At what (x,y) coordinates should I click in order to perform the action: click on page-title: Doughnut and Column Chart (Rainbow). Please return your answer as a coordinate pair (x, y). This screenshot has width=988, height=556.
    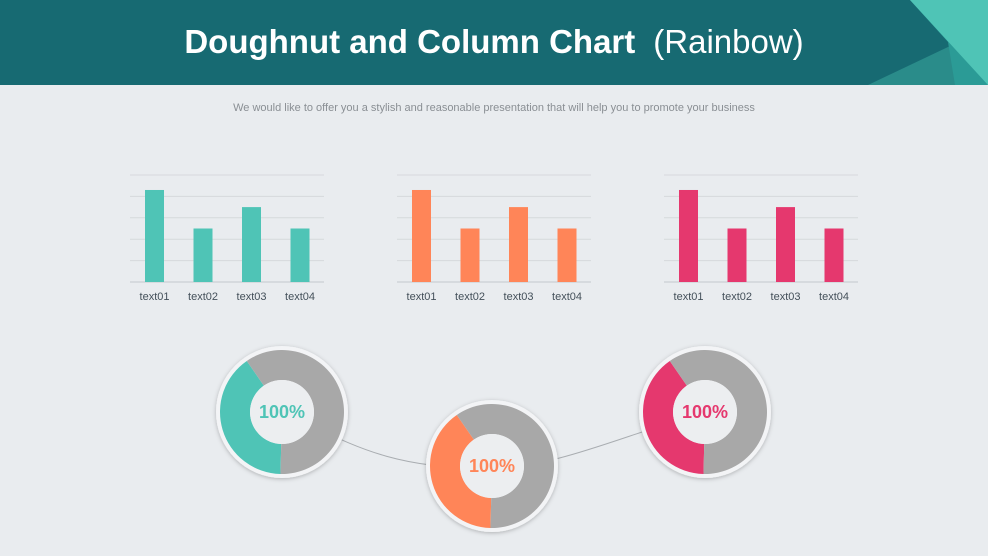
    Looking at the image, I should click on (494, 42).